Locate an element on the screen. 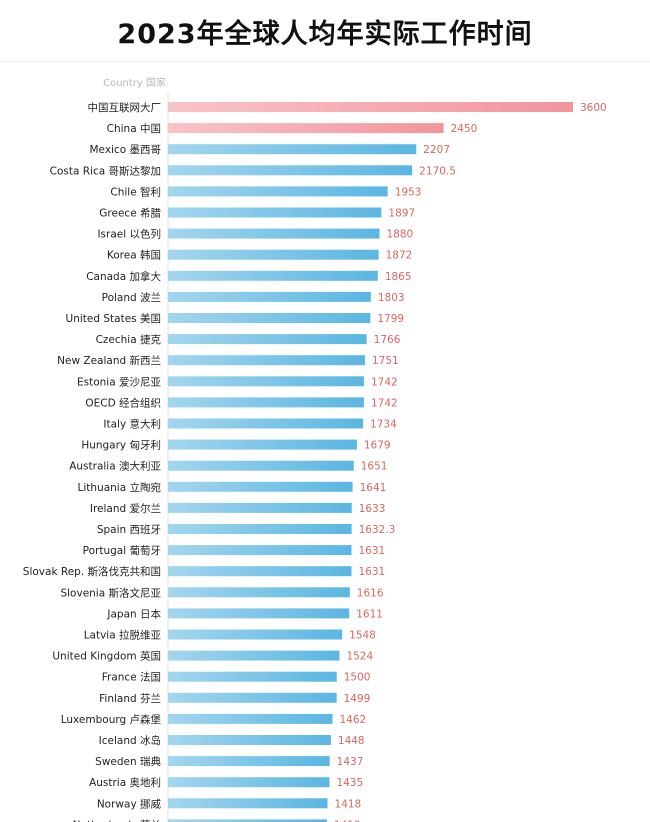  value-label: 1734 is located at coordinates (383, 425).